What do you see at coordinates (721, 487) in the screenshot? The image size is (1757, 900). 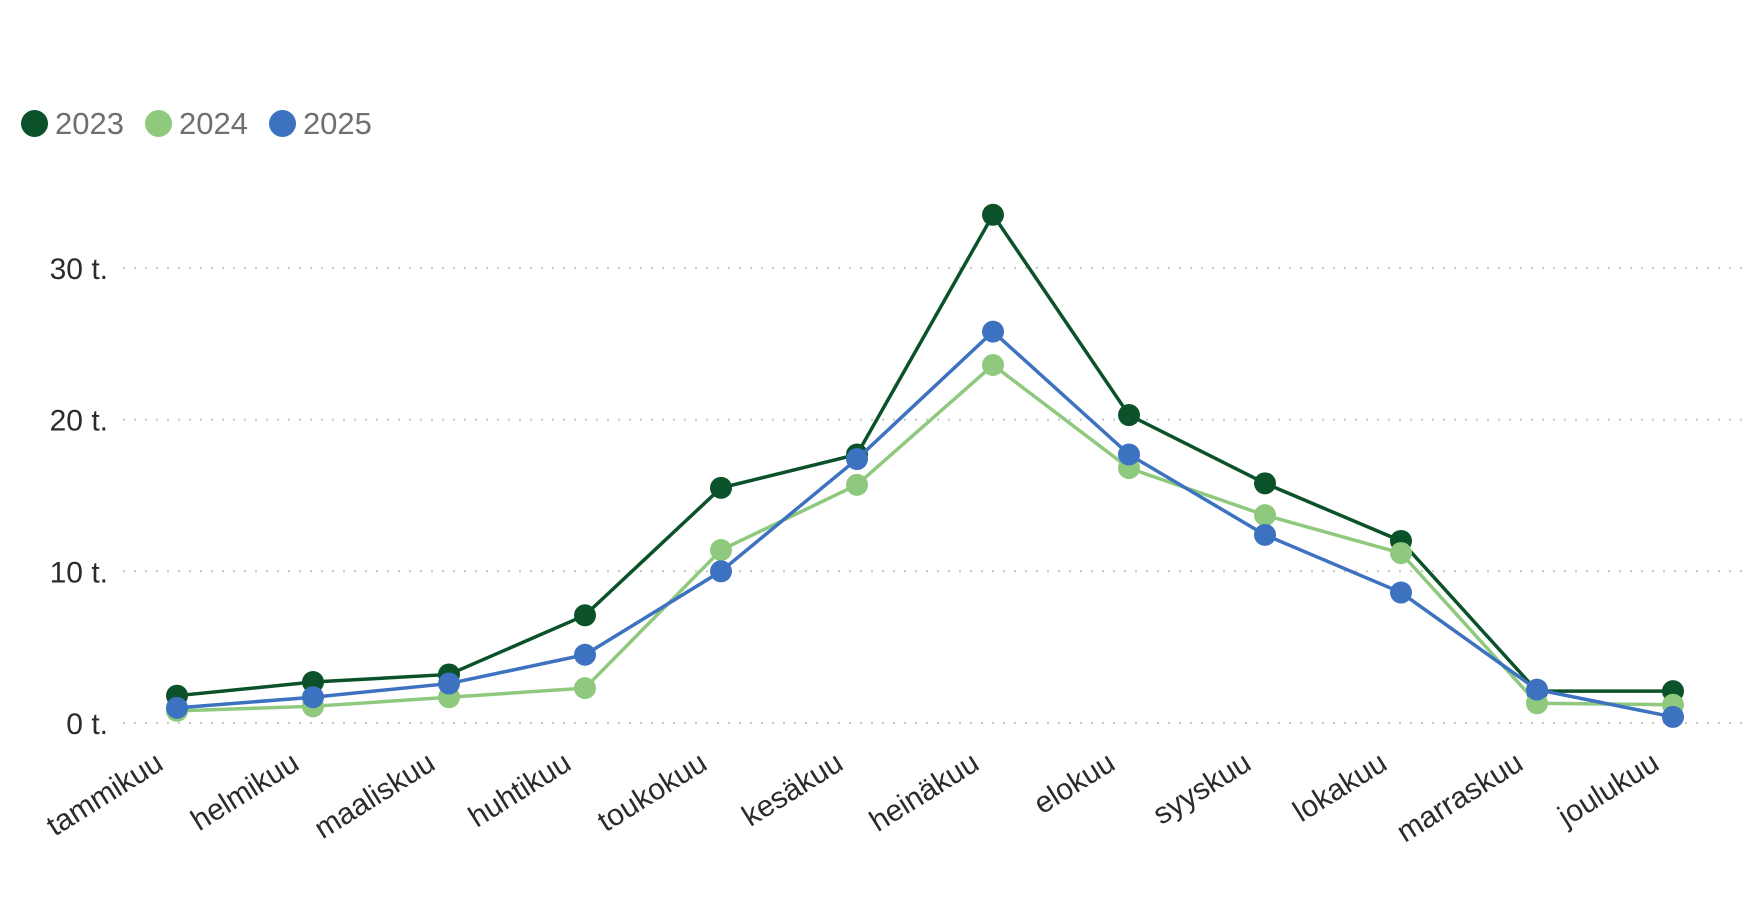 I see `data-point-2023-toukokuu` at bounding box center [721, 487].